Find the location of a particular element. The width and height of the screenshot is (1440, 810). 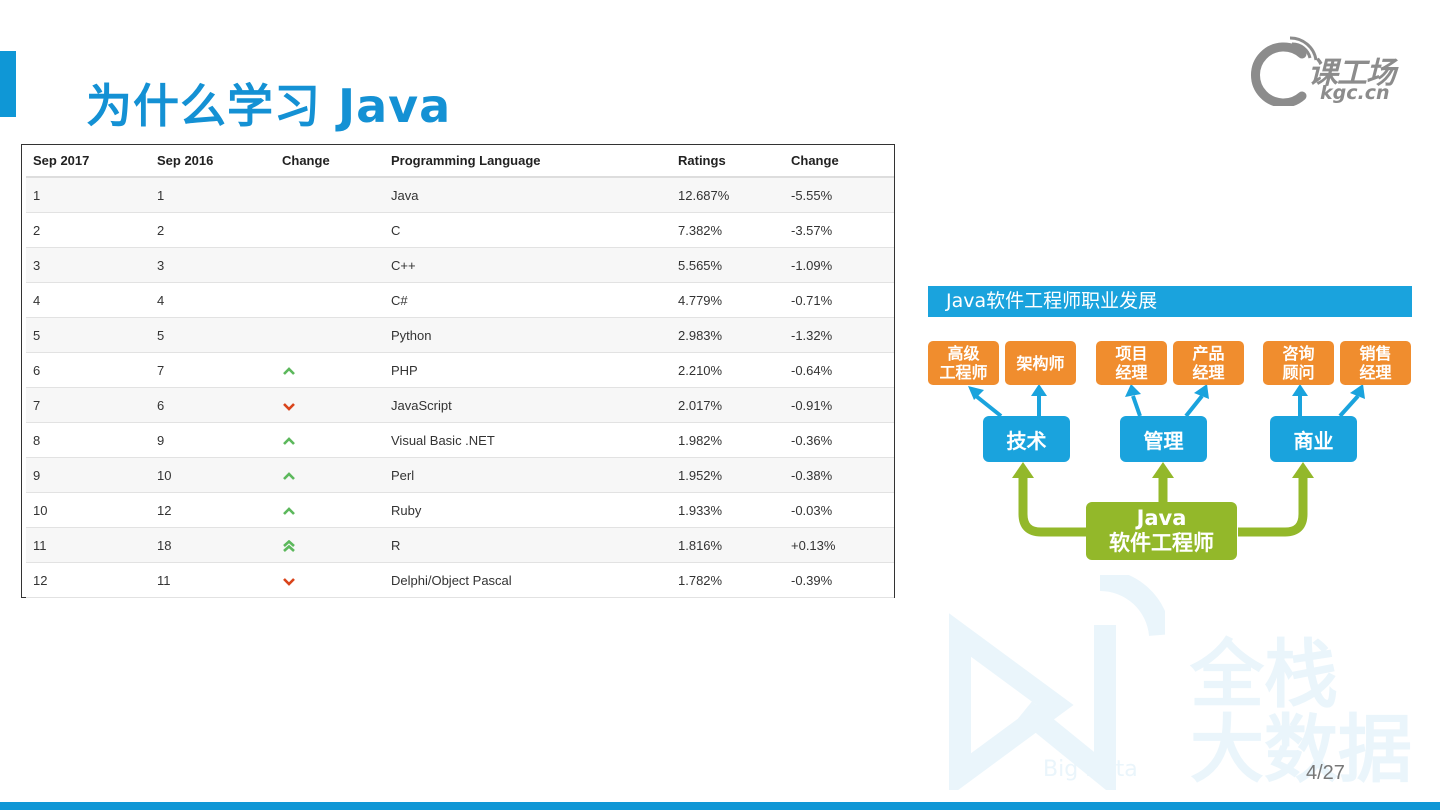

rank-2016-cell: 3 is located at coordinates (212, 265).